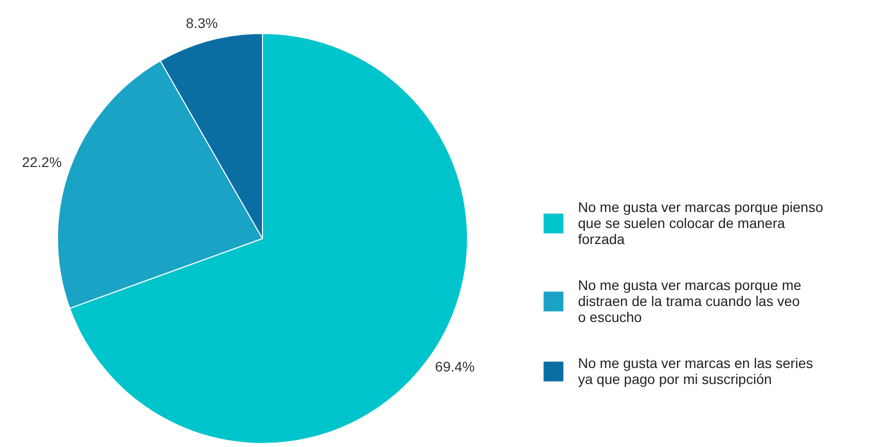 The image size is (896, 447). What do you see at coordinates (202, 23) in the screenshot?
I see `data-label: 8.3%` at bounding box center [202, 23].